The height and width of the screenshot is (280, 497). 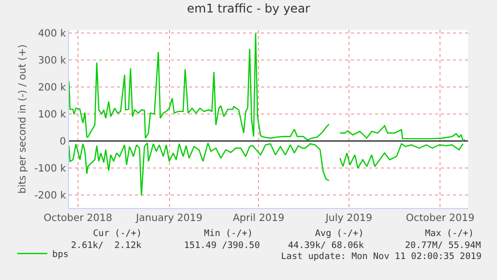 What do you see at coordinates (60, 255) in the screenshot?
I see `legend-label: bps` at bounding box center [60, 255].